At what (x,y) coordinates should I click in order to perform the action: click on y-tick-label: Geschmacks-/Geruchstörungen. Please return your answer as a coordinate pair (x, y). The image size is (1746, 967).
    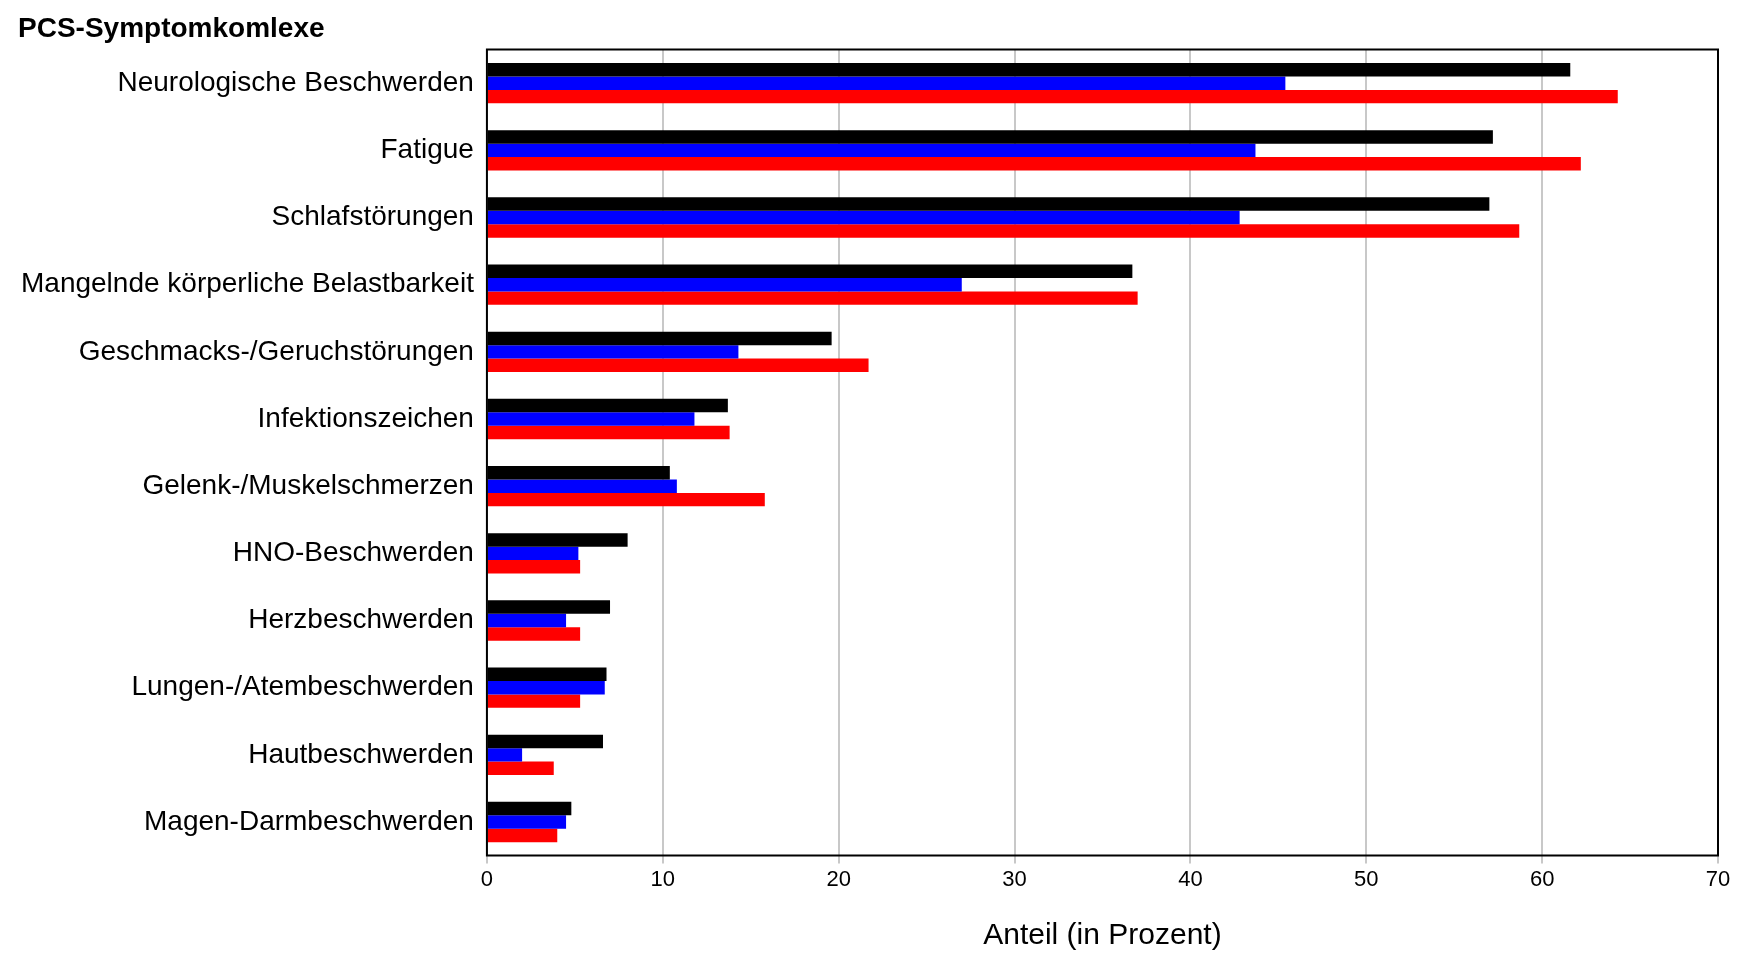
    Looking at the image, I should click on (276, 350).